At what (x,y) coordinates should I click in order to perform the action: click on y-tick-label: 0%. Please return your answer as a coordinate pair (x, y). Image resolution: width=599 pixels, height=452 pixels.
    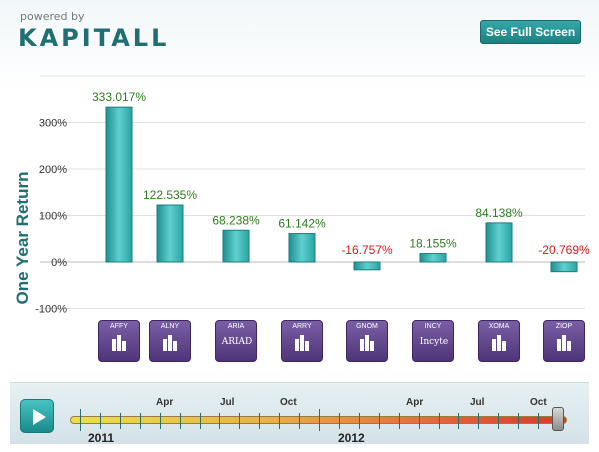
    Looking at the image, I should click on (59, 263).